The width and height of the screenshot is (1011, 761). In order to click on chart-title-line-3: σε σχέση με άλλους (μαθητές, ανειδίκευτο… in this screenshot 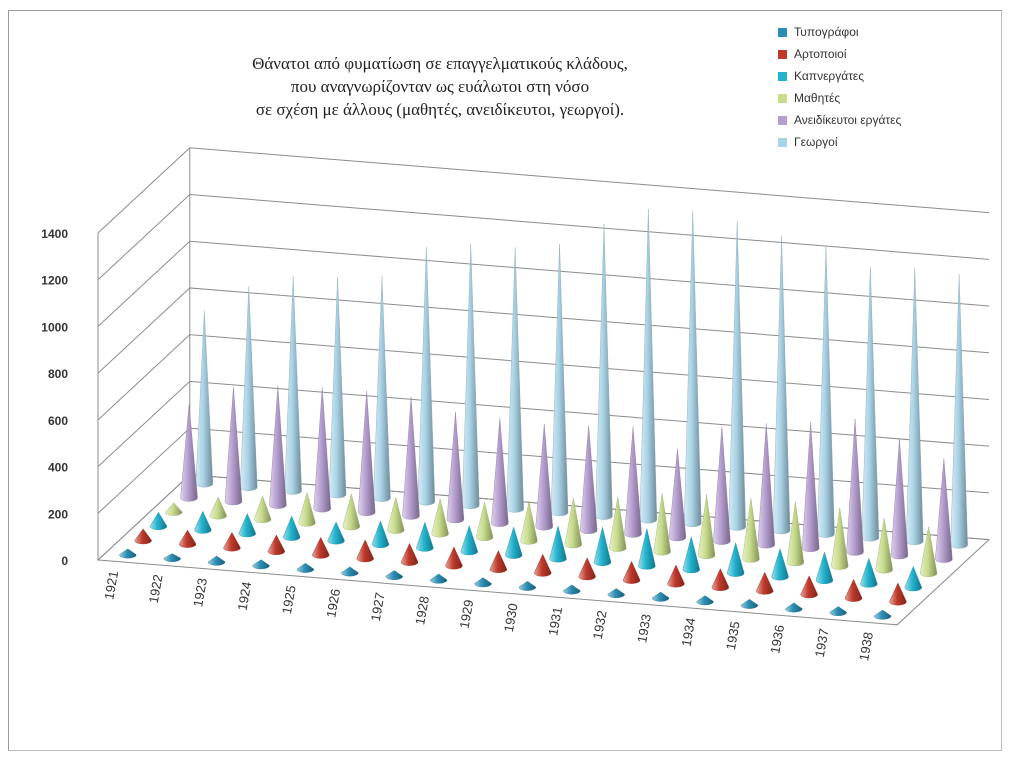, I will do `click(440, 109)`.